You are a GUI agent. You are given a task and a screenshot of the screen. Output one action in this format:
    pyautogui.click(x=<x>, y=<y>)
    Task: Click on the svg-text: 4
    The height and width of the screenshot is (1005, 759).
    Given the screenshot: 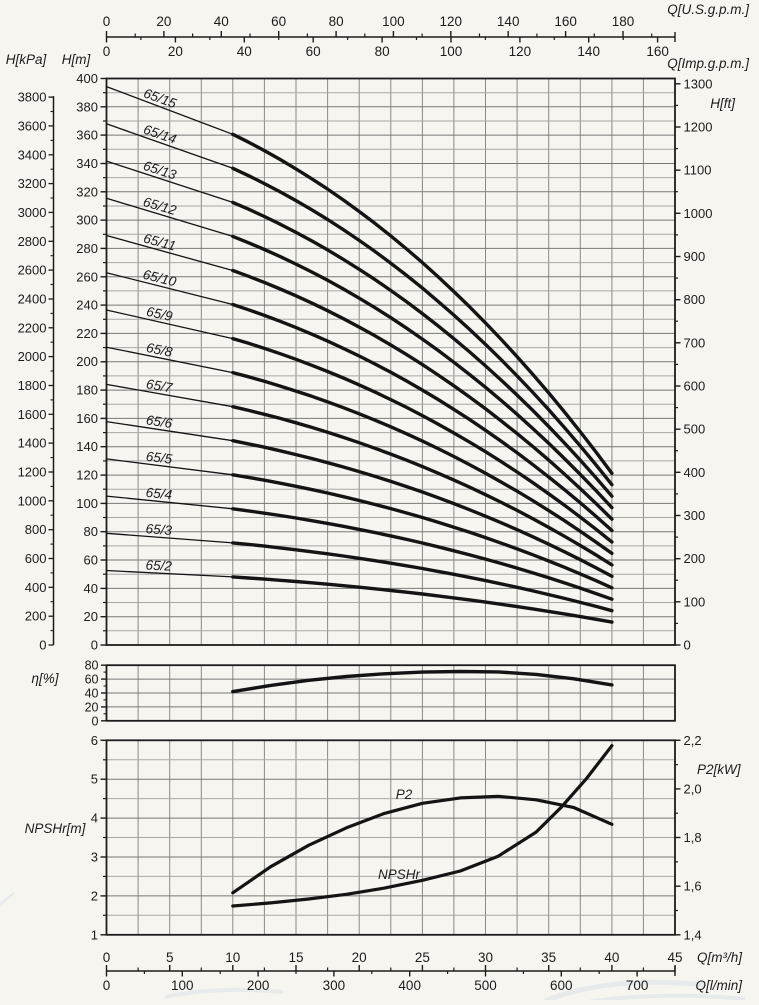 What is the action you would take?
    pyautogui.click(x=94, y=818)
    